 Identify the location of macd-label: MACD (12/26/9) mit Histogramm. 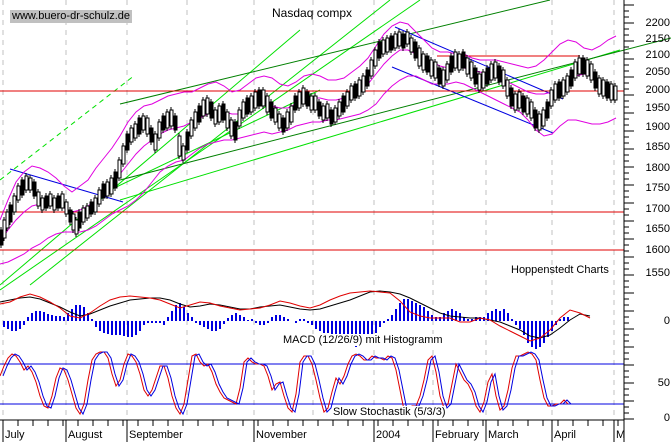
(363, 340).